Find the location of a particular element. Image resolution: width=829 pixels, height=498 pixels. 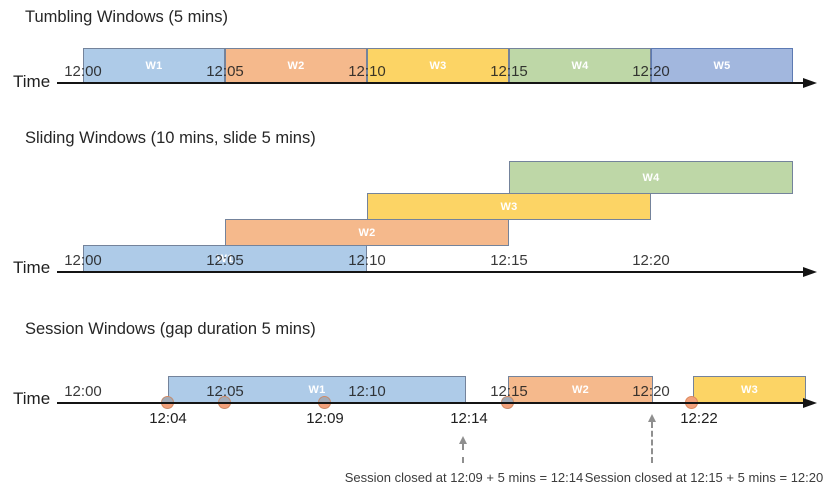

sliding-tick-1215: 12:15 is located at coordinates (509, 260).